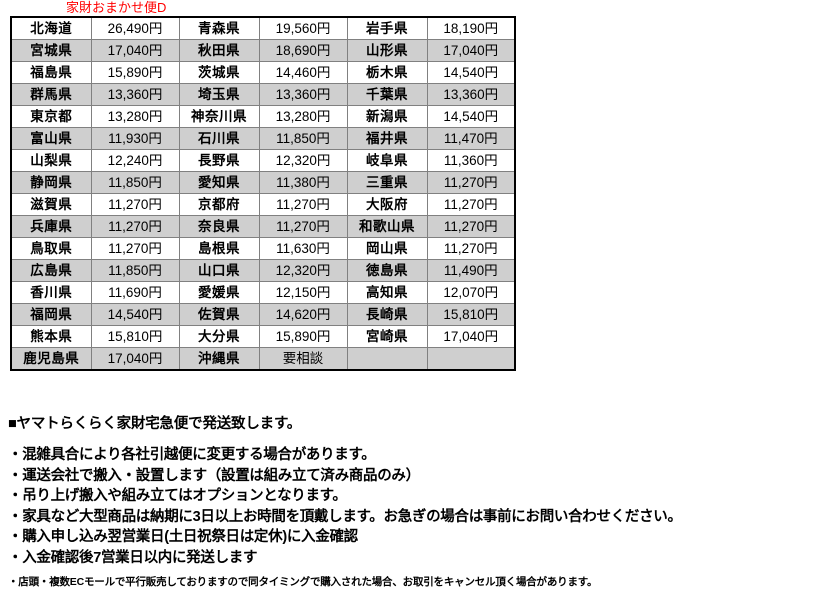 The width and height of the screenshot is (822, 595). I want to click on prefecture-cell: 山口県, so click(219, 270).